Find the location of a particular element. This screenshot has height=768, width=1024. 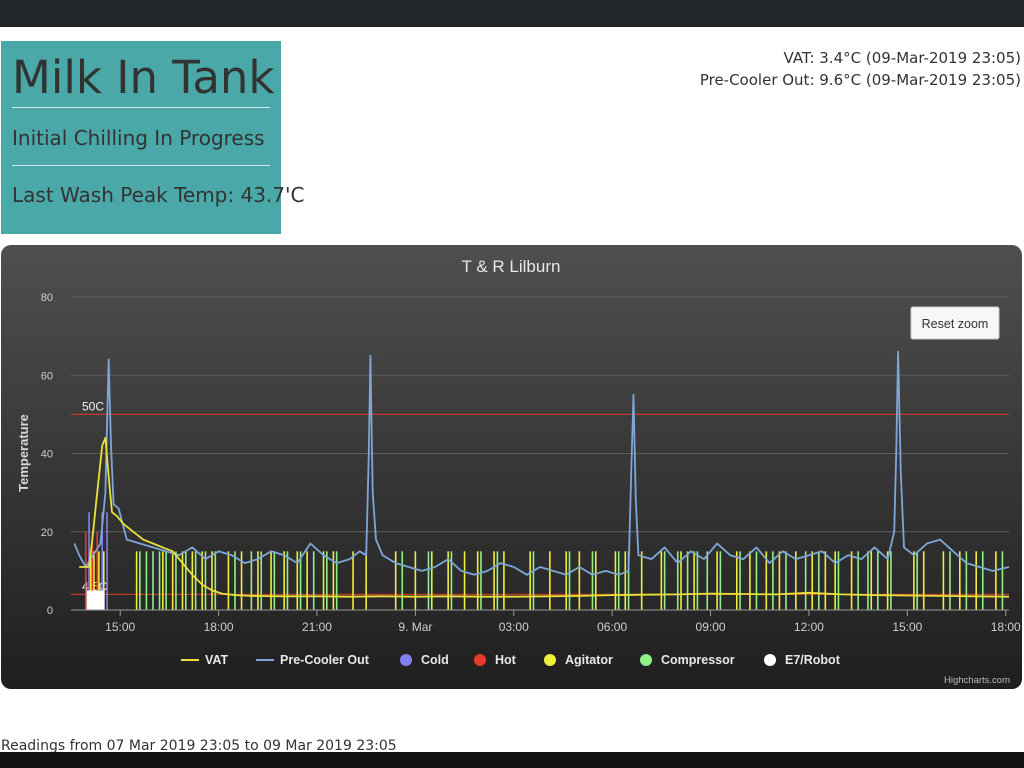

legend-item: Cold is located at coordinates (424, 660).